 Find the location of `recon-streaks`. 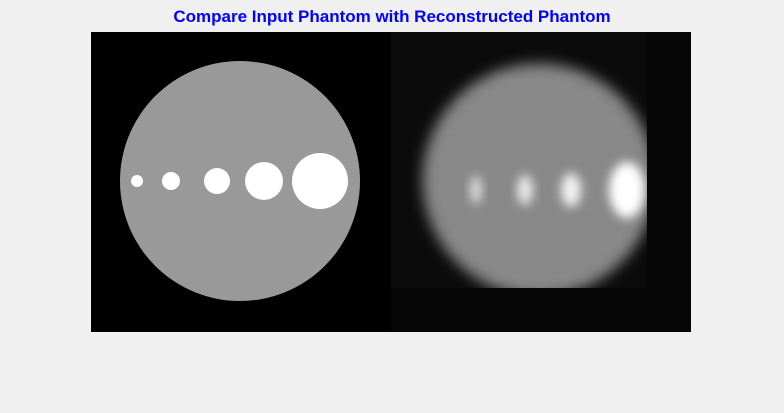

recon-streaks is located at coordinates (538, 179).